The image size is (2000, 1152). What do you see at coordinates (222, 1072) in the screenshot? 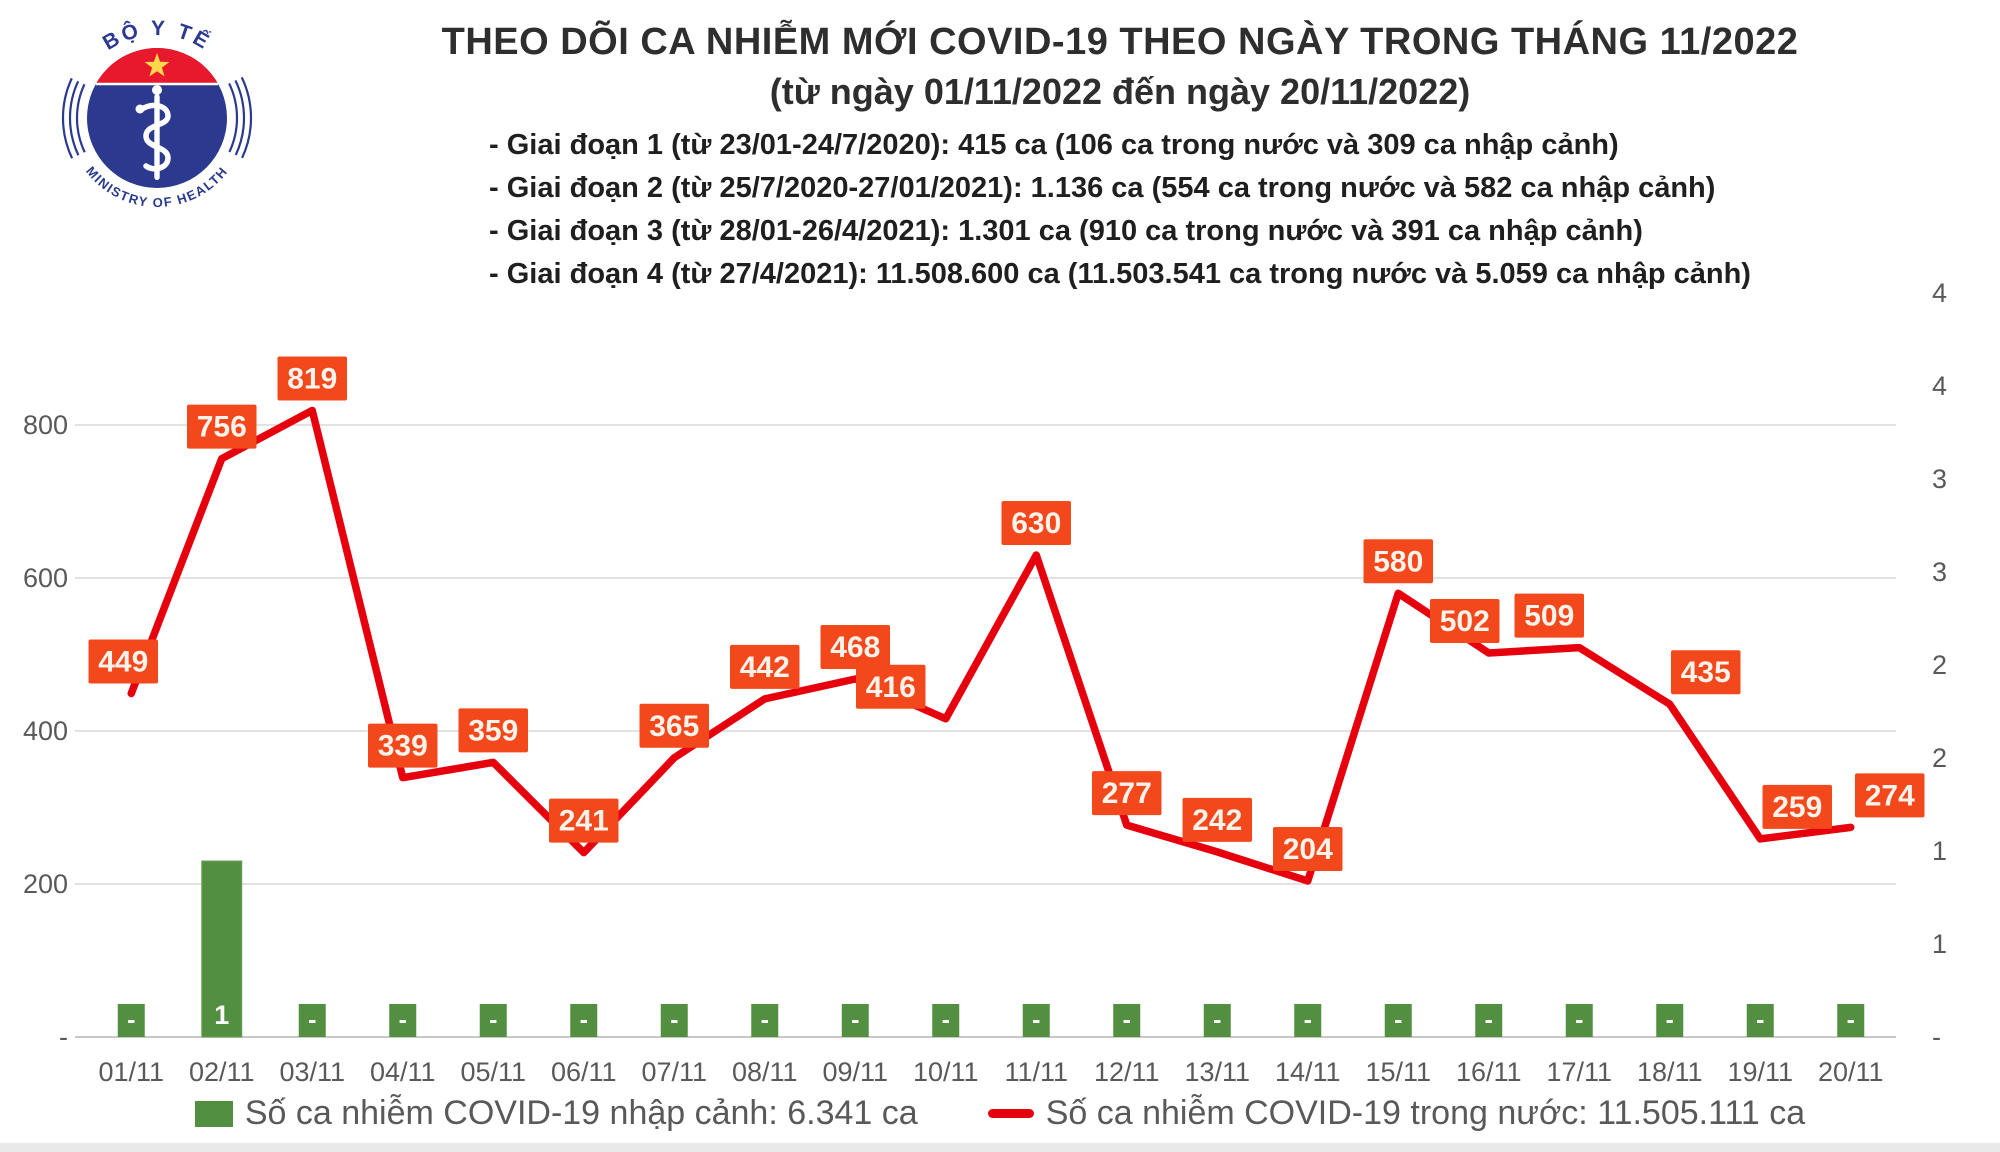
I see `x-axis-date-label: 02/11` at bounding box center [222, 1072].